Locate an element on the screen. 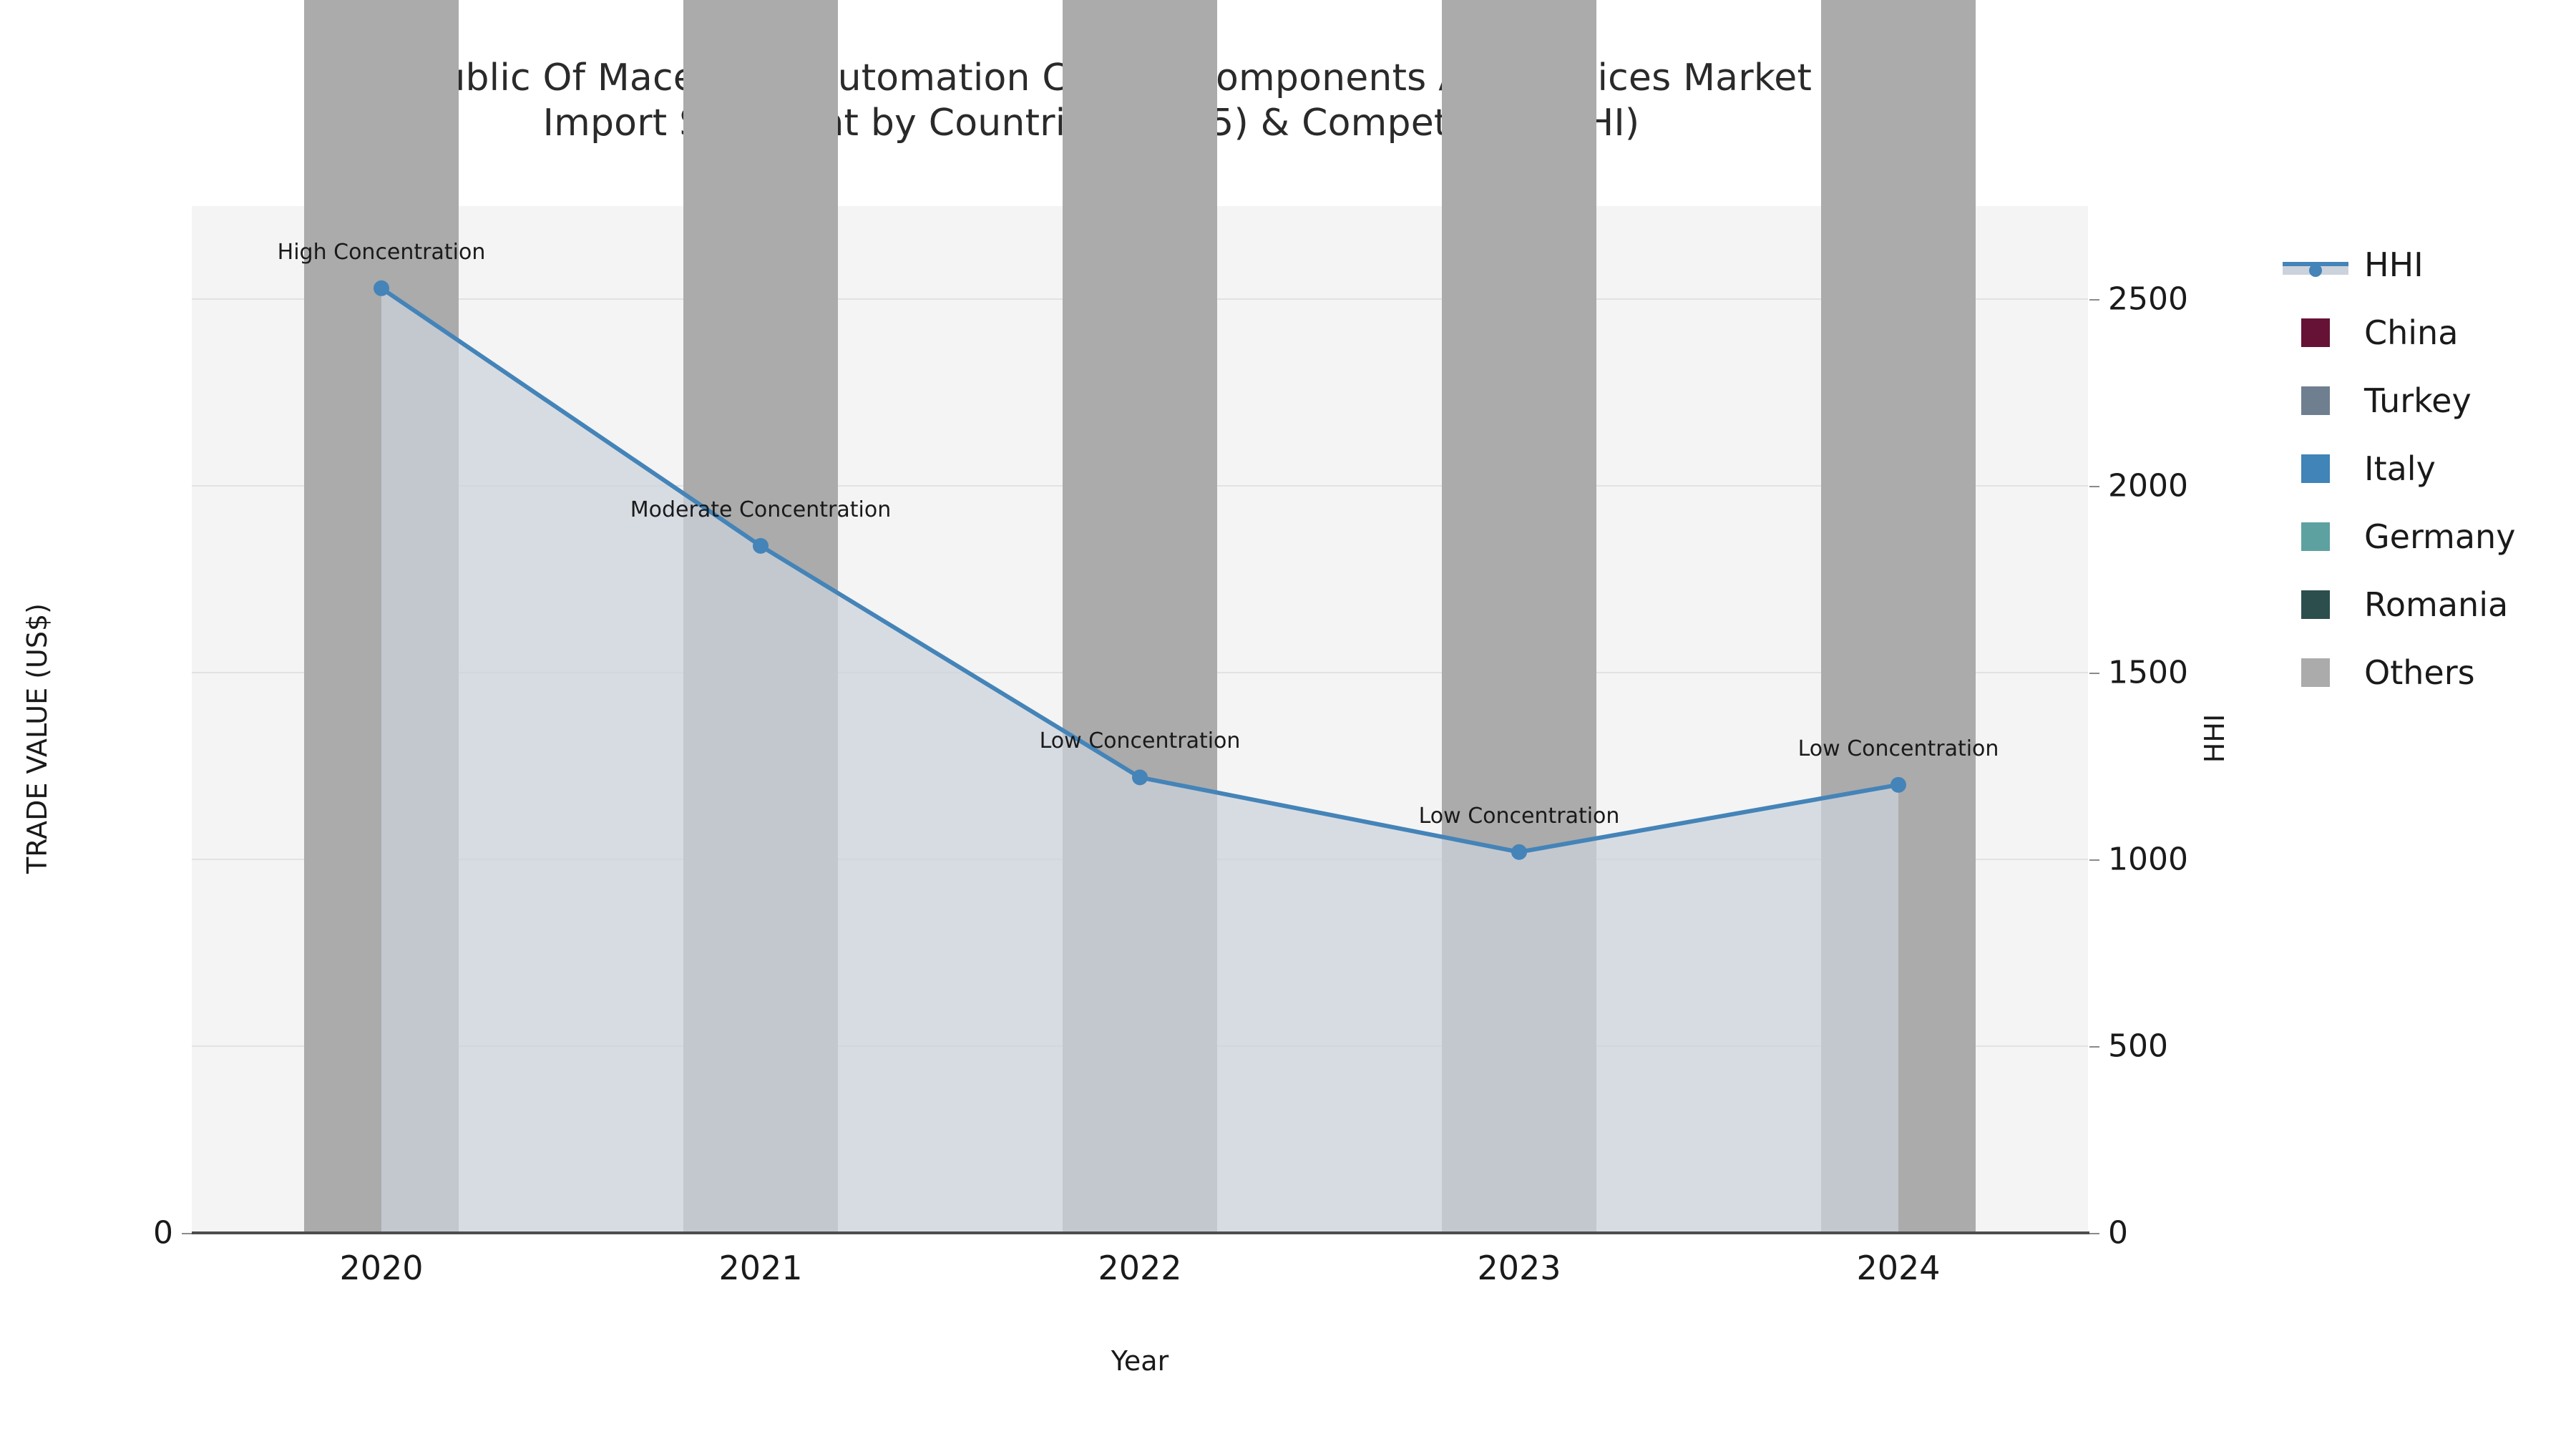 This screenshot has width=2576, height=1449. annotation-2022: Low Concentration is located at coordinates (1140, 741).